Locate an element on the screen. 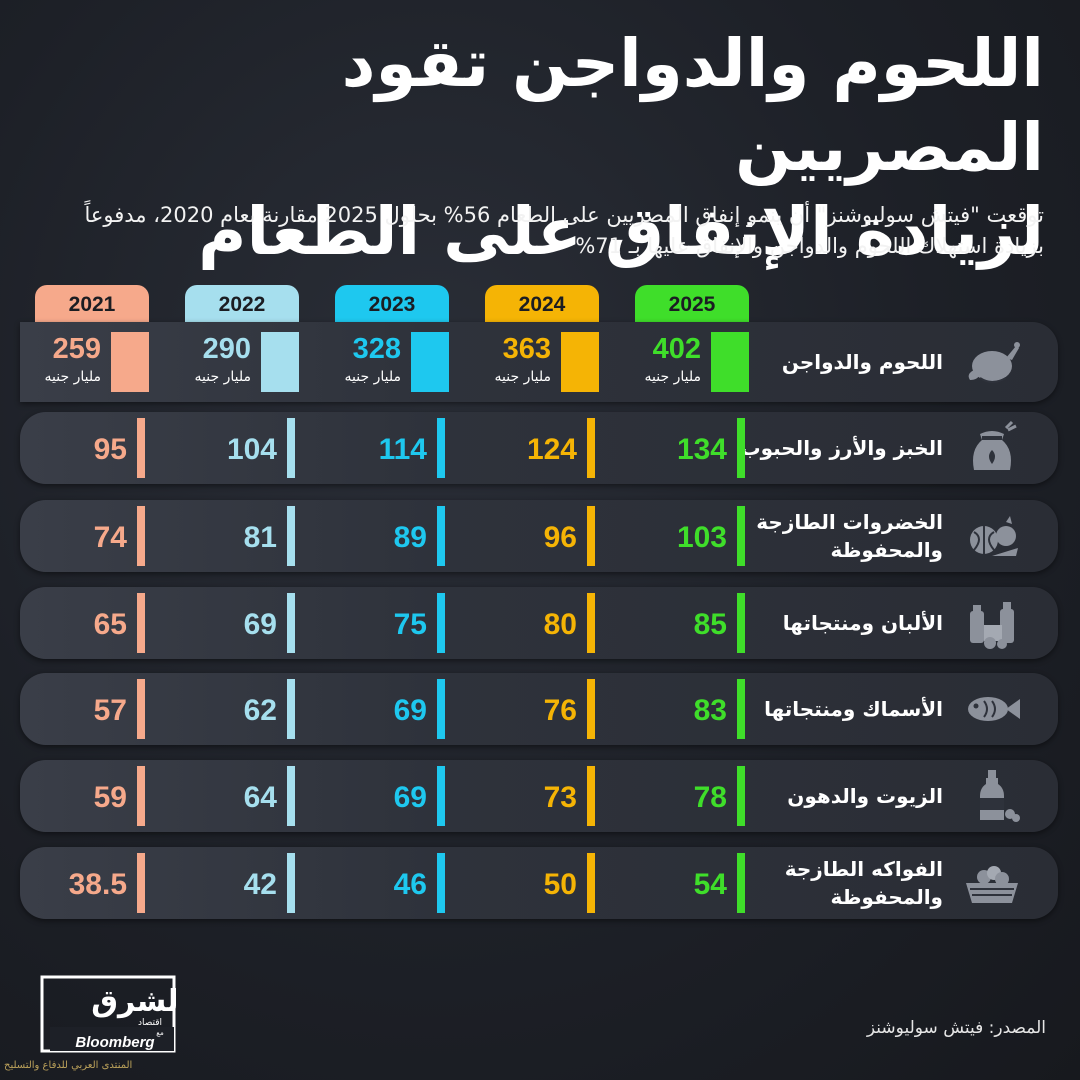 The height and width of the screenshot is (1080, 1080). vegetables-icon is located at coordinates (992, 536).